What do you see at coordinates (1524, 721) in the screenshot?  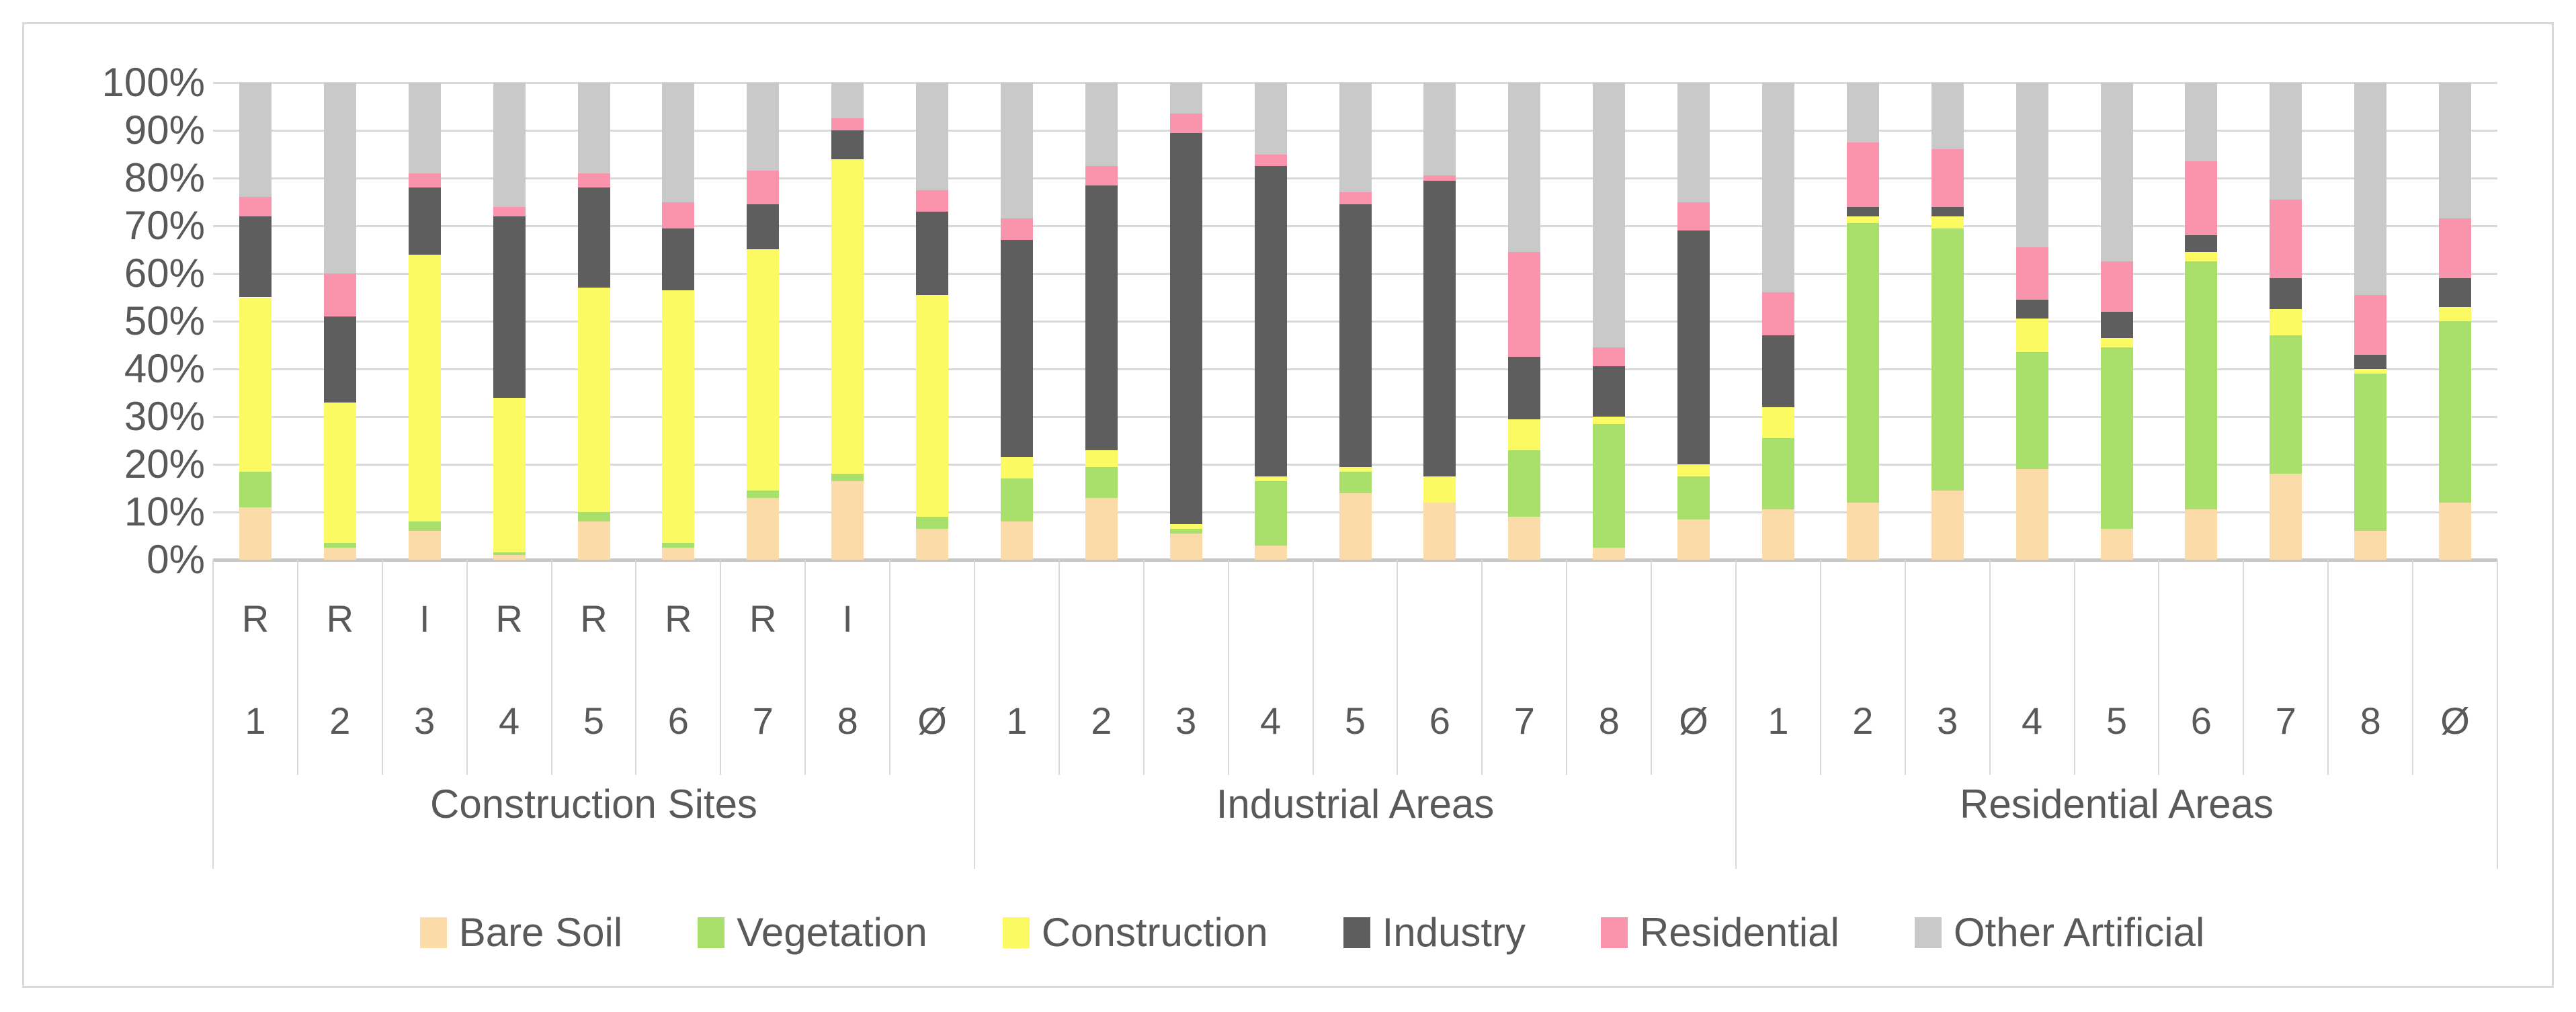 I see `x-axis-number-label: 7` at bounding box center [1524, 721].